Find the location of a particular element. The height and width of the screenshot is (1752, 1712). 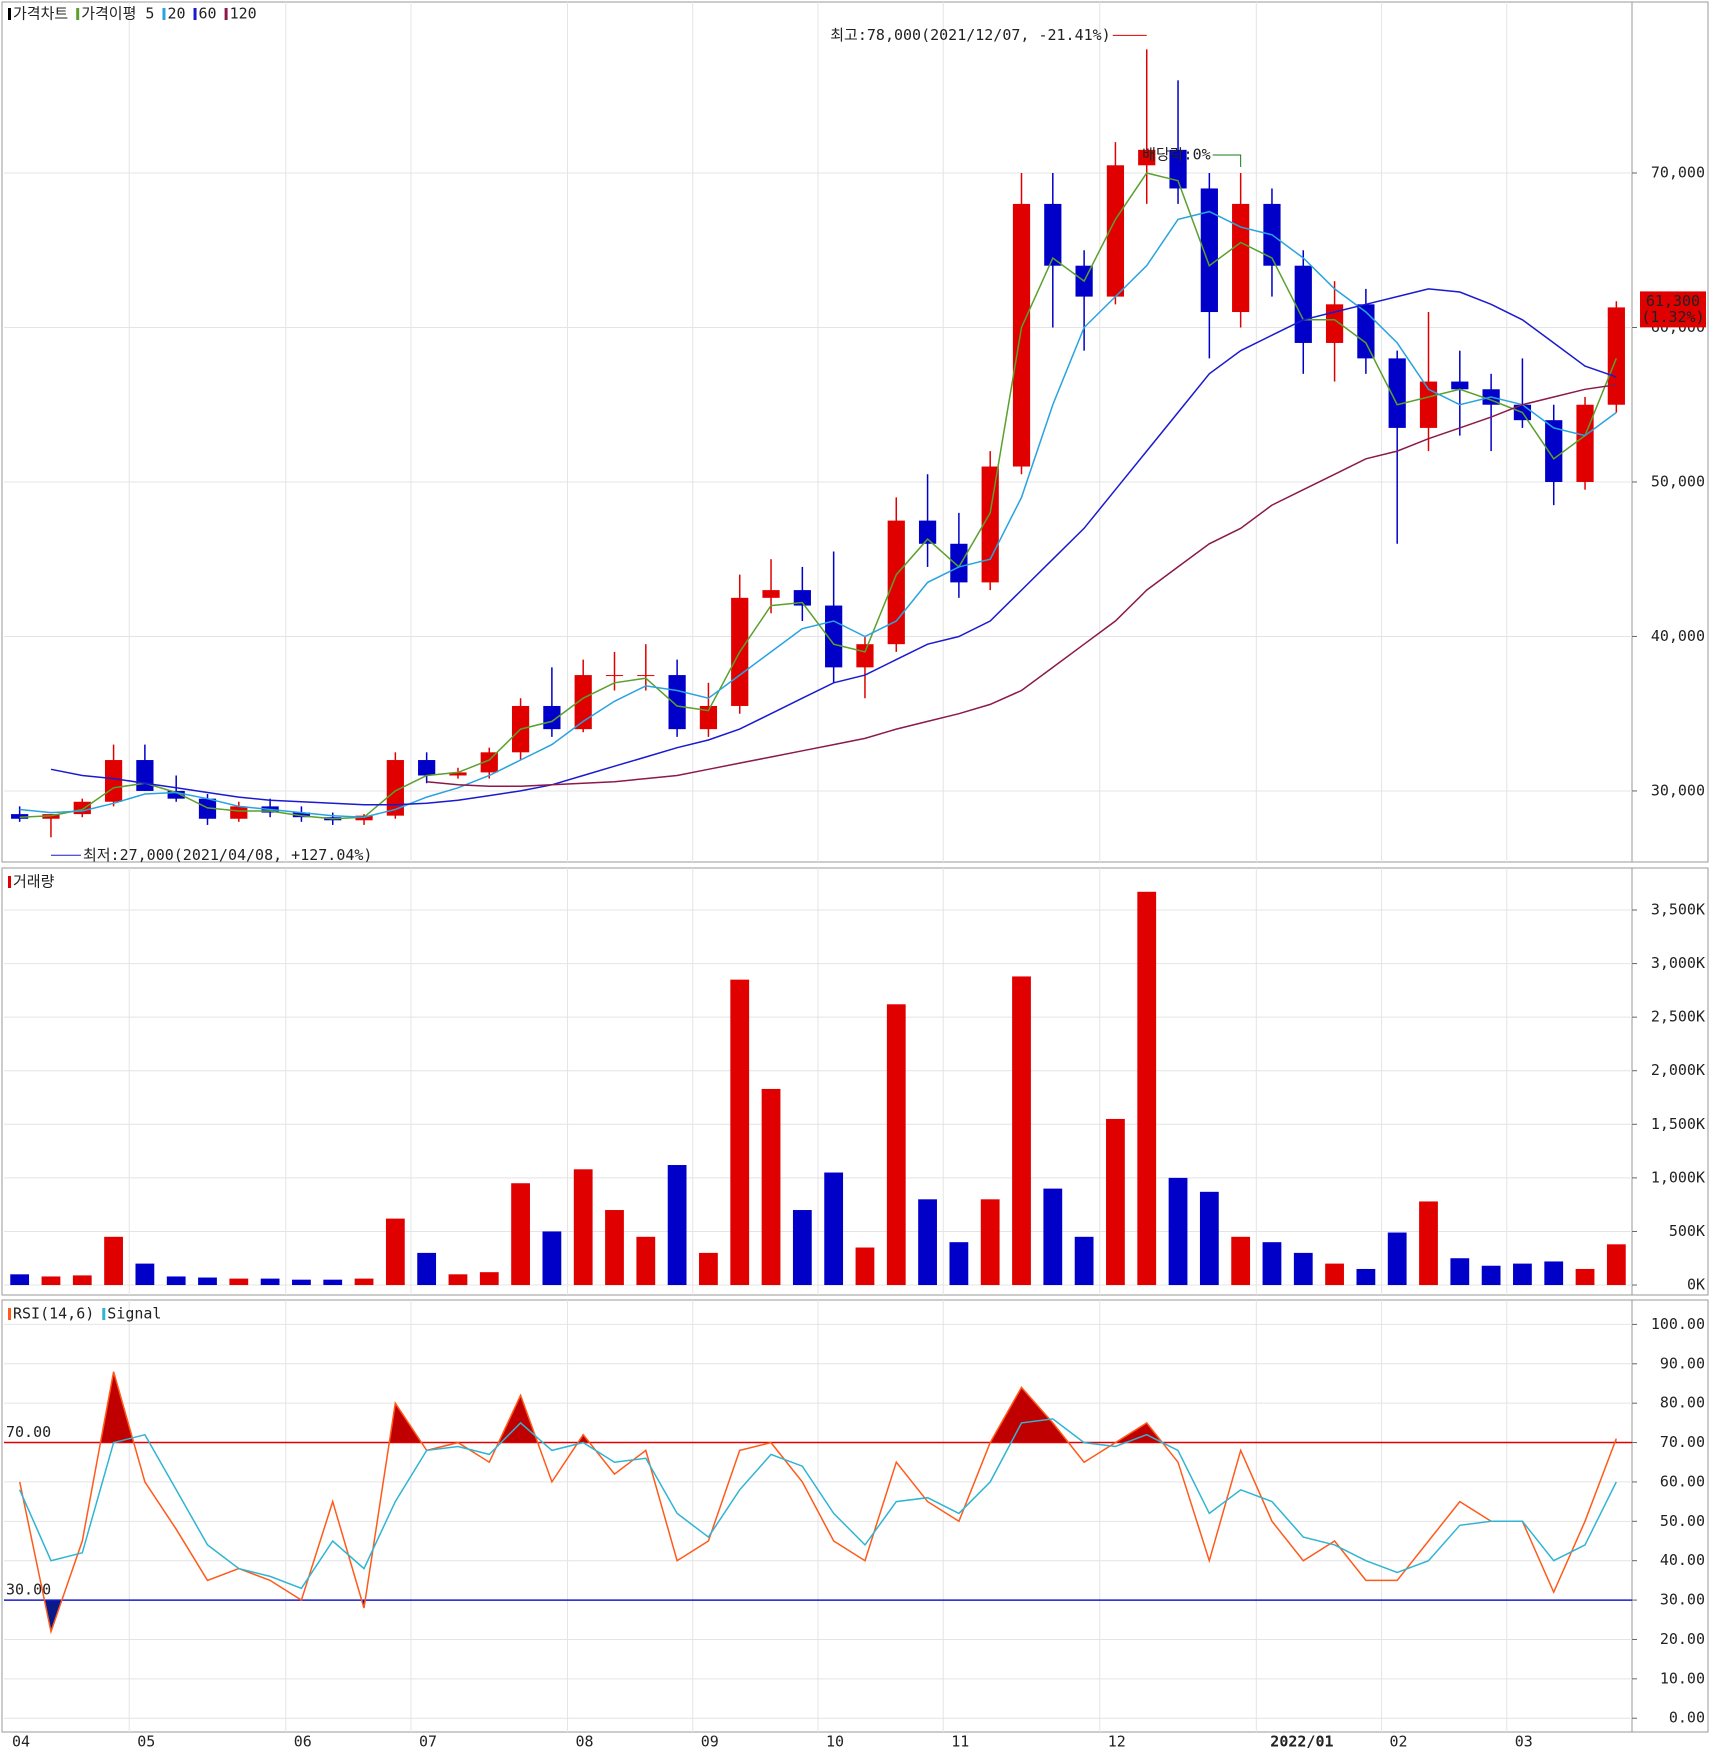

x-tick-label: 2022/01 is located at coordinates (1301, 1742).